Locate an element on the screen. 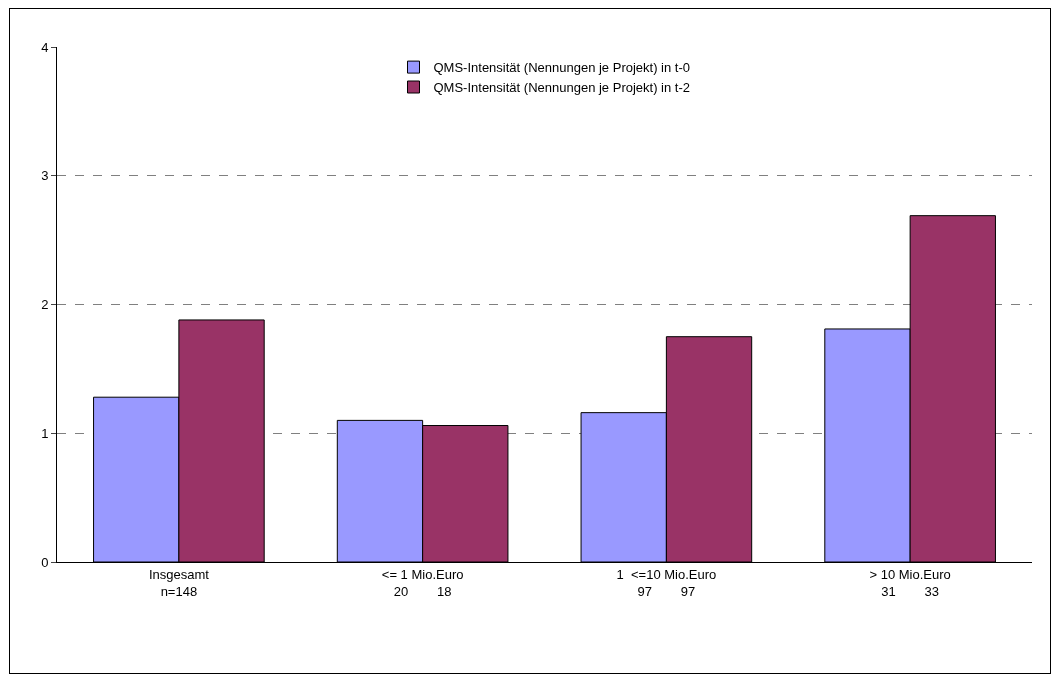 Image resolution: width=1064 pixels, height=677 pixels. legend-label: QMS-Intensität (Nennungen je Projekt) in t-2 is located at coordinates (562, 88).